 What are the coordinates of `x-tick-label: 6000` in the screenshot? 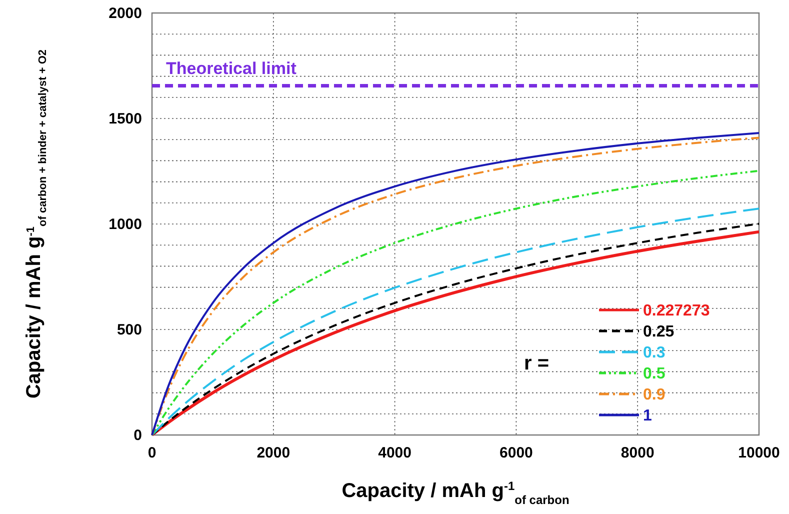 It's located at (516, 453).